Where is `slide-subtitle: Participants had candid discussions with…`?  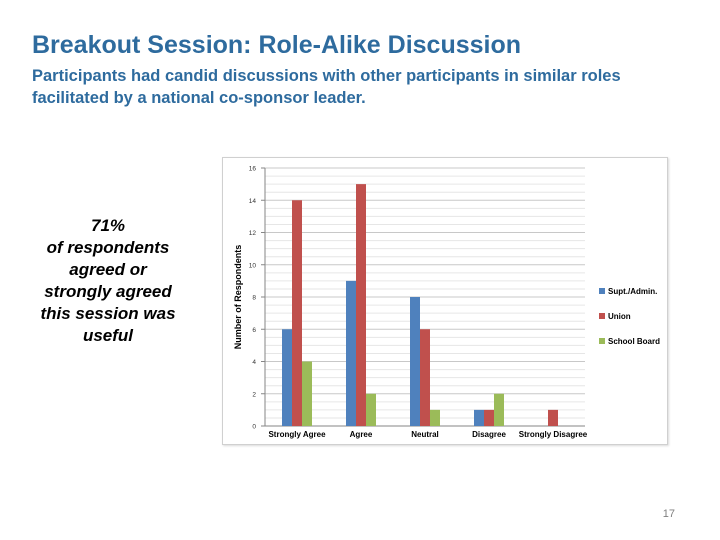 slide-subtitle: Participants had candid discussions with… is located at coordinates (326, 87).